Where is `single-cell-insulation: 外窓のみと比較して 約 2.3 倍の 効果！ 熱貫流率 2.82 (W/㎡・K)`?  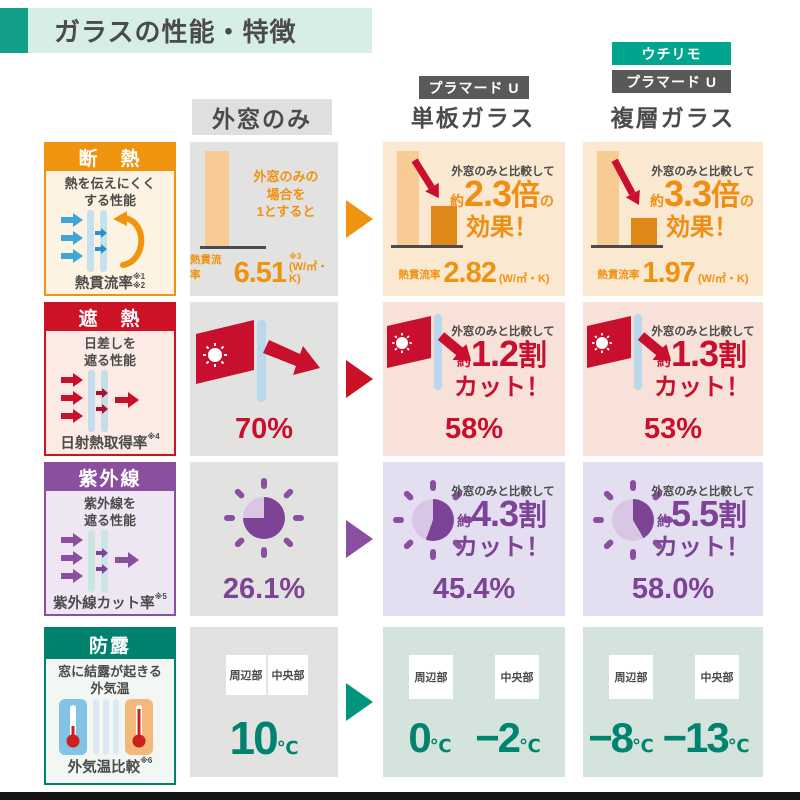 single-cell-insulation: 外窓のみと比較して 約 2.3 倍の 効果！ 熱貫流率 2.82 (W/㎡・K) is located at coordinates (474, 219).